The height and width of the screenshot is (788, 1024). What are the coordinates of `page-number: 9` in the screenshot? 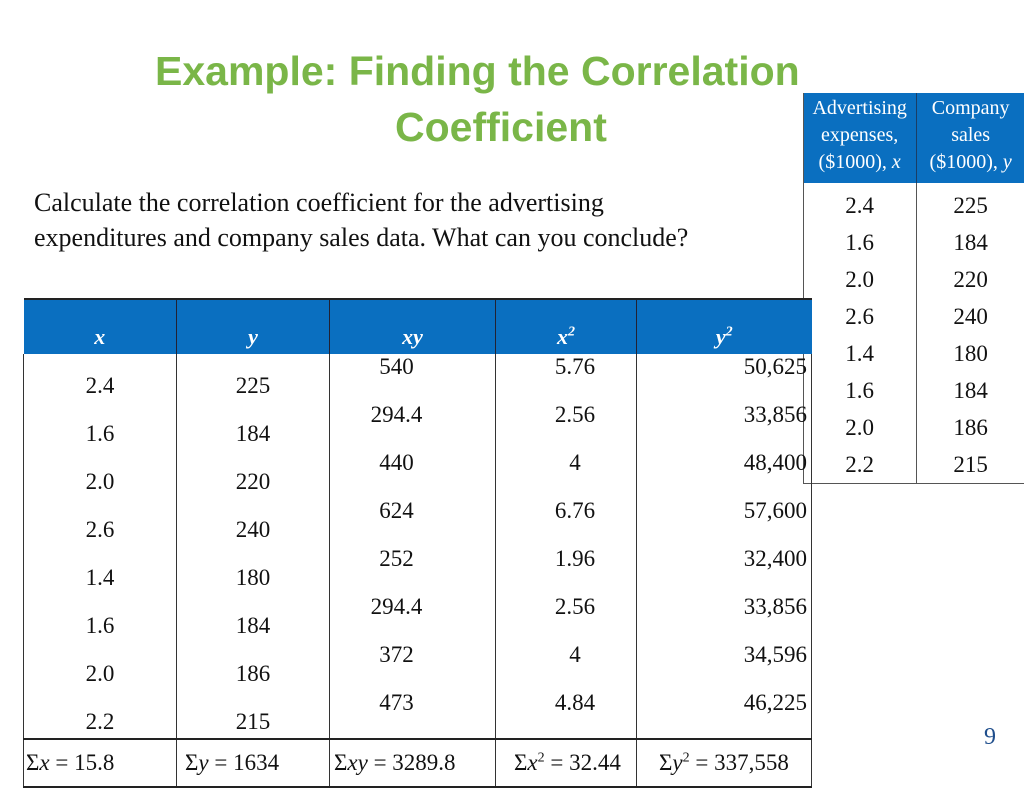 It's located at (990, 737).